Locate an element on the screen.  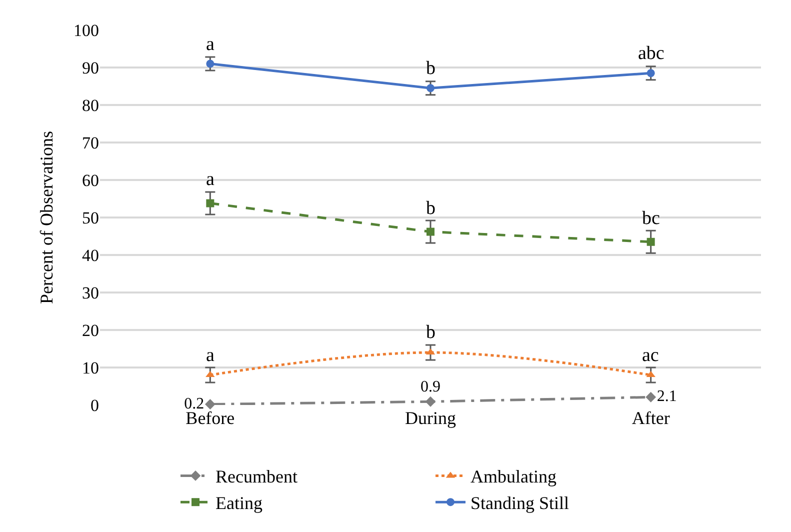
legend-label: Recumbent is located at coordinates (257, 476).